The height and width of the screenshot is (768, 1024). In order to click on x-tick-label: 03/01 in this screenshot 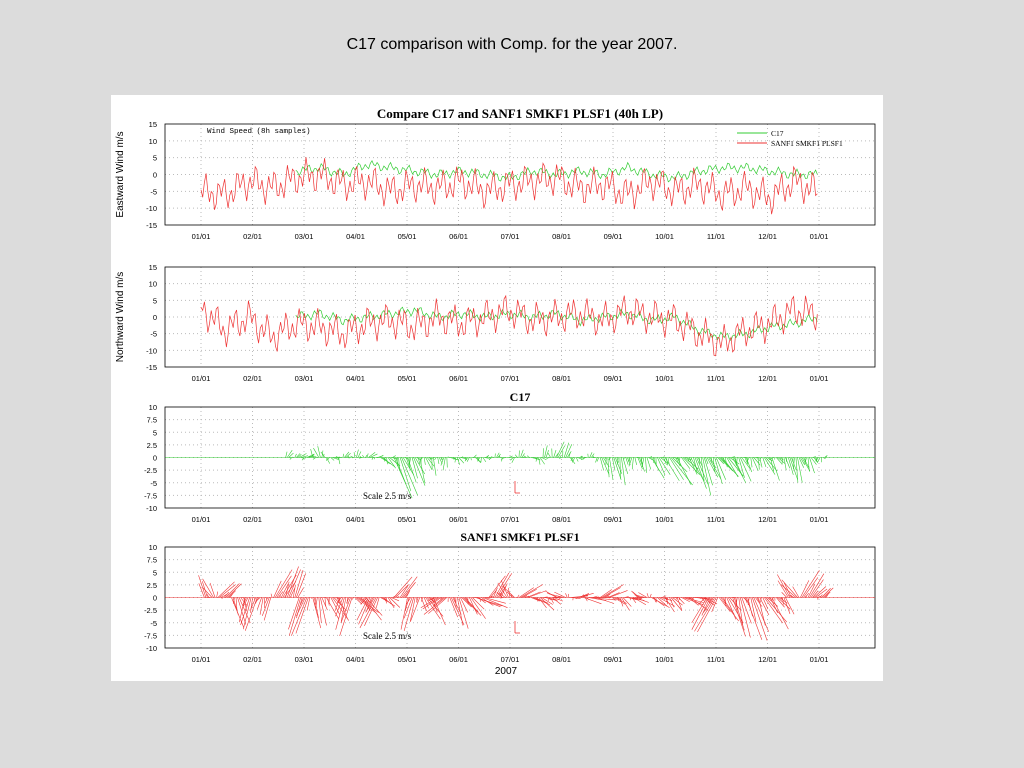, I will do `click(304, 236)`.